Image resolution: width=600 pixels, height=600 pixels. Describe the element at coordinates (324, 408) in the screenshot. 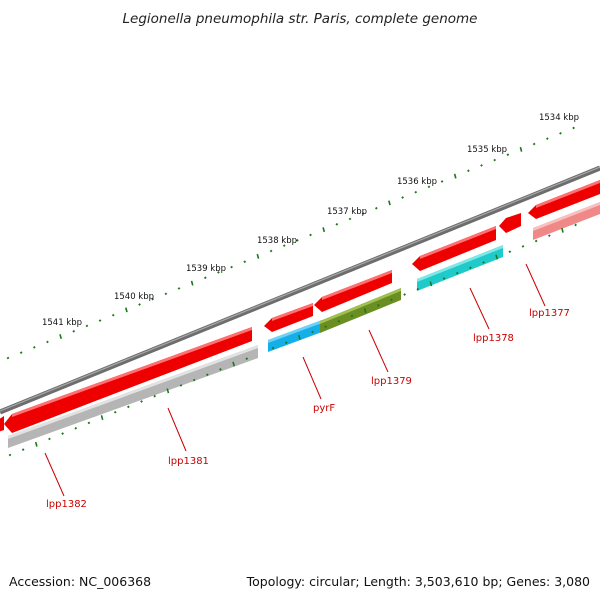

I see `gene-label-pyrf: pyrF` at that location.